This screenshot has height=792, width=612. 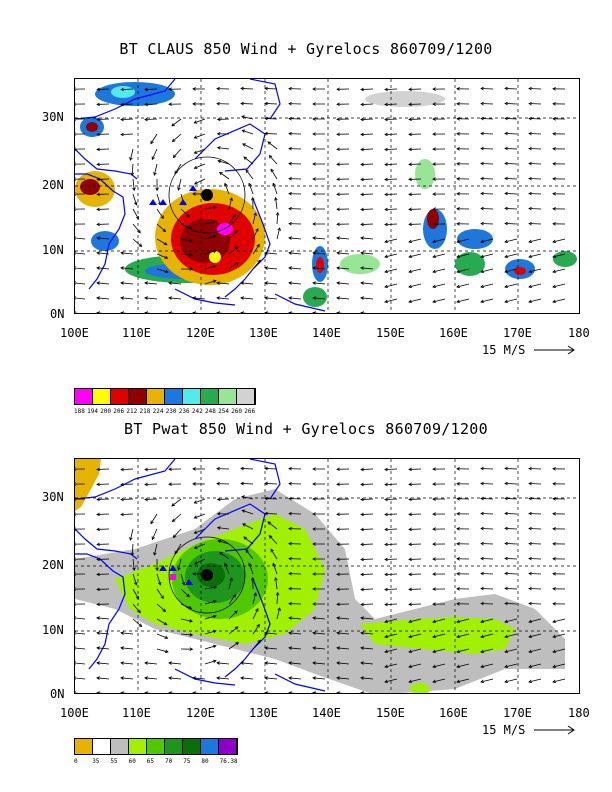 What do you see at coordinates (197, 411) in the screenshot?
I see `colorbar-label: 242` at bounding box center [197, 411].